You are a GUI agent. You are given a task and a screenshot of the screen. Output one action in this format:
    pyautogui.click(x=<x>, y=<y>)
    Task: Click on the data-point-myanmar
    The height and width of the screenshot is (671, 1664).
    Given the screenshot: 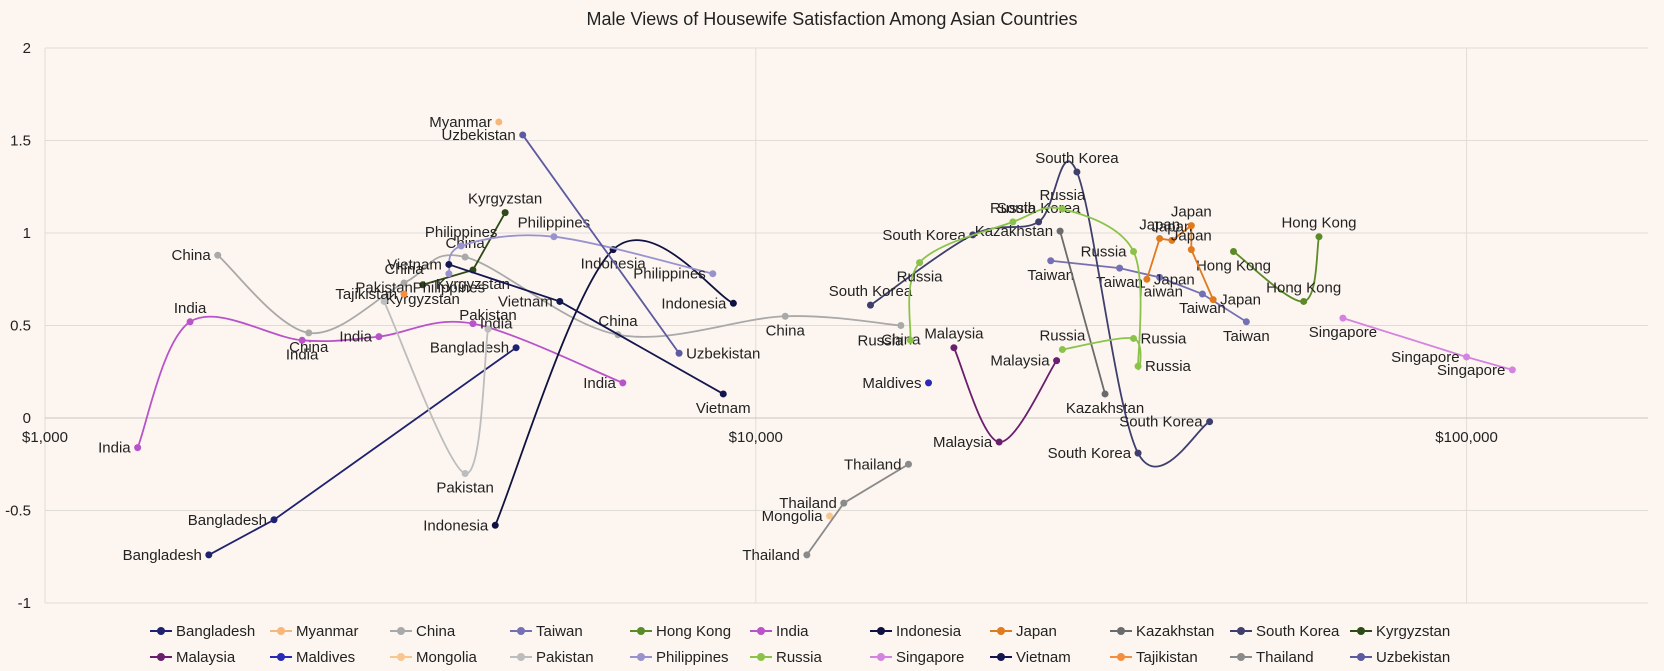 What is the action you would take?
    pyautogui.click(x=499, y=122)
    